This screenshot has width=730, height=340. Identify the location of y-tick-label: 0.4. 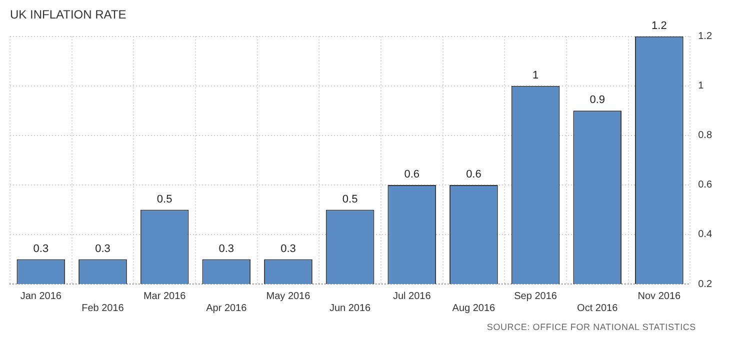
(705, 234).